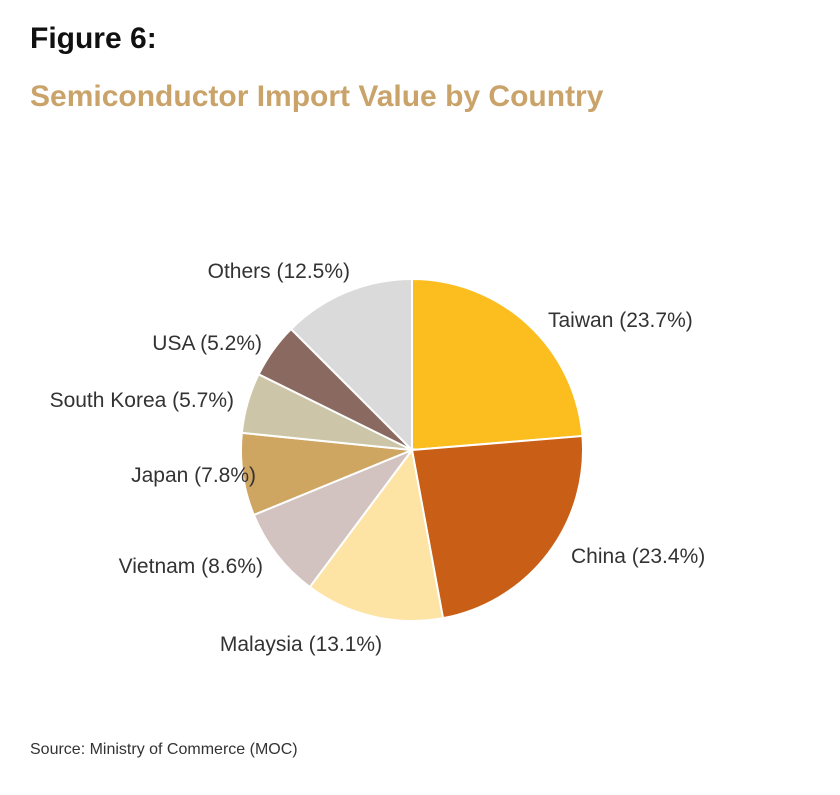 The width and height of the screenshot is (840, 795). Describe the element at coordinates (301, 644) in the screenshot. I see `slice-label-malaysia: Malaysia (13.1%)` at that location.